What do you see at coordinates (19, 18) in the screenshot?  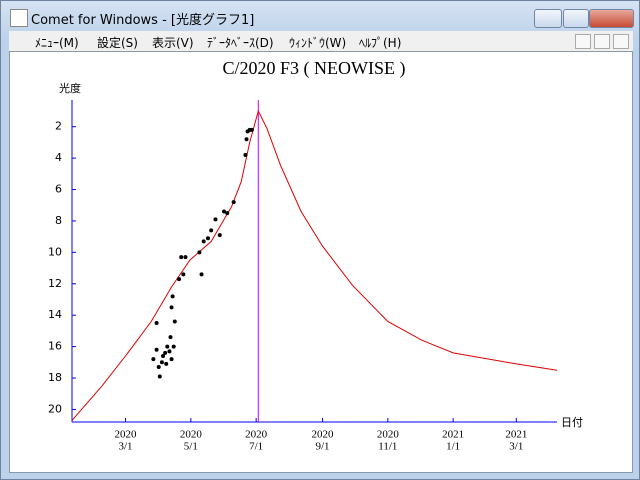 I see `app-icon` at bounding box center [19, 18].